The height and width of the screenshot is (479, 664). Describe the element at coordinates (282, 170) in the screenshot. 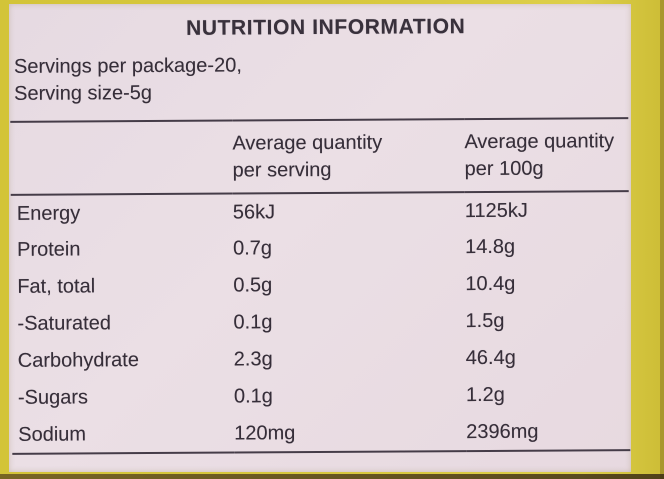

I see `header-line: per serving` at that location.